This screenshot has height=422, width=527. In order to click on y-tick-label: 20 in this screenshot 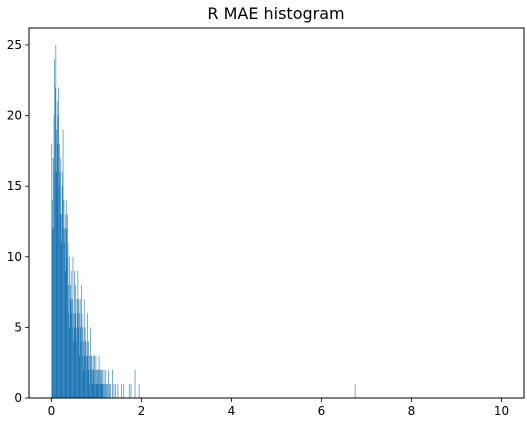, I will do `click(14, 116)`.